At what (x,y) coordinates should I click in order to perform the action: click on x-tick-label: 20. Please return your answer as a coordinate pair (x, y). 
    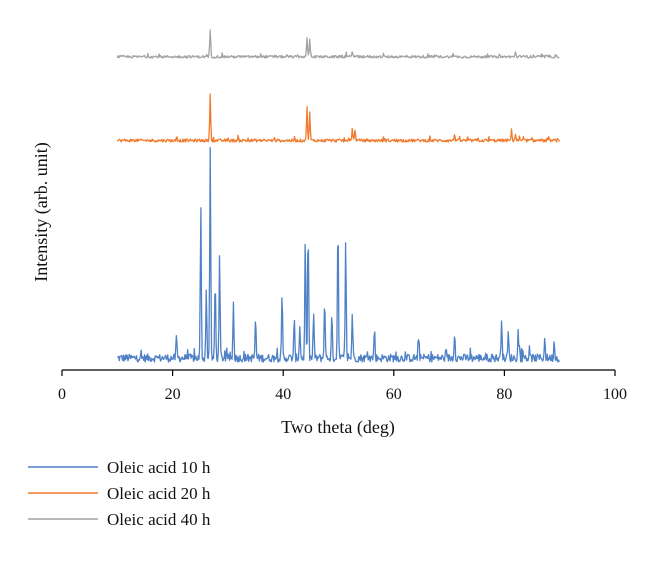
    Looking at the image, I should click on (173, 394).